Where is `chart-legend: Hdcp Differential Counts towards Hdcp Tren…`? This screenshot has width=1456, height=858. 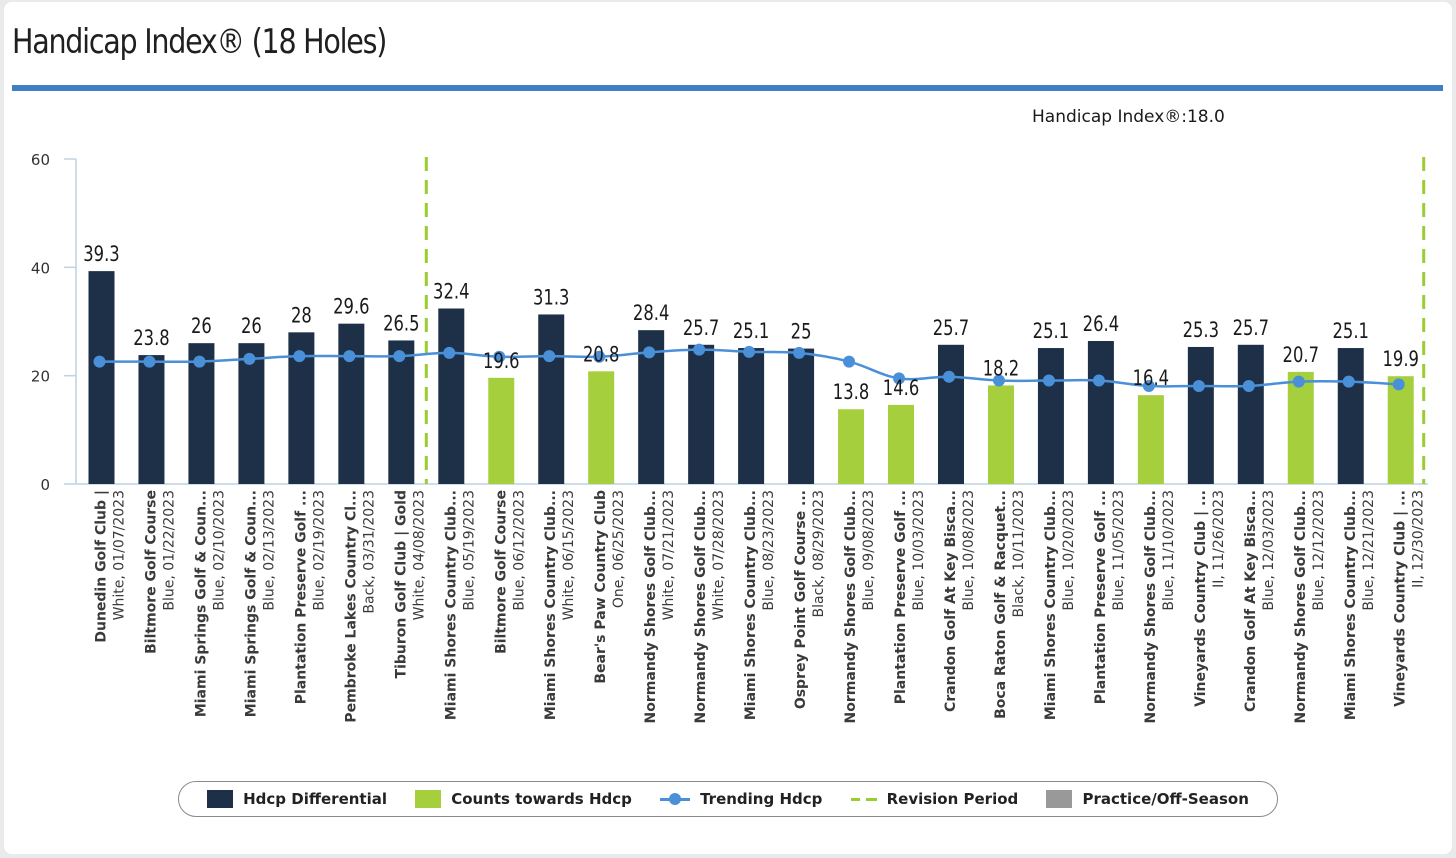 chart-legend: Hdcp Differential Counts towards Hdcp Tren… is located at coordinates (728, 799).